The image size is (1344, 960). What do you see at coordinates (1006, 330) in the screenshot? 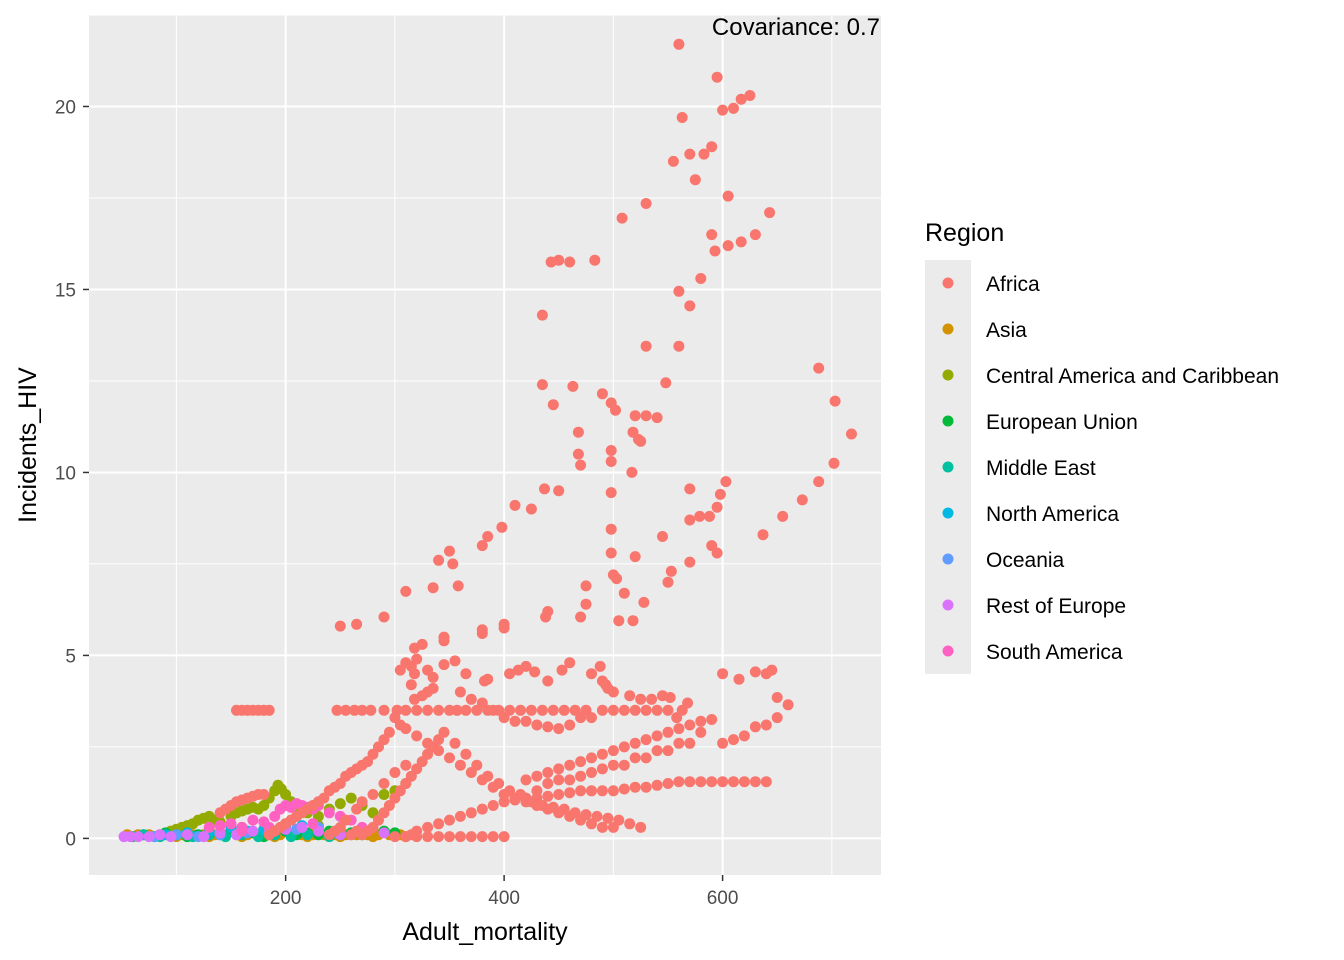
I see `legend-label: Asia` at bounding box center [1006, 330].